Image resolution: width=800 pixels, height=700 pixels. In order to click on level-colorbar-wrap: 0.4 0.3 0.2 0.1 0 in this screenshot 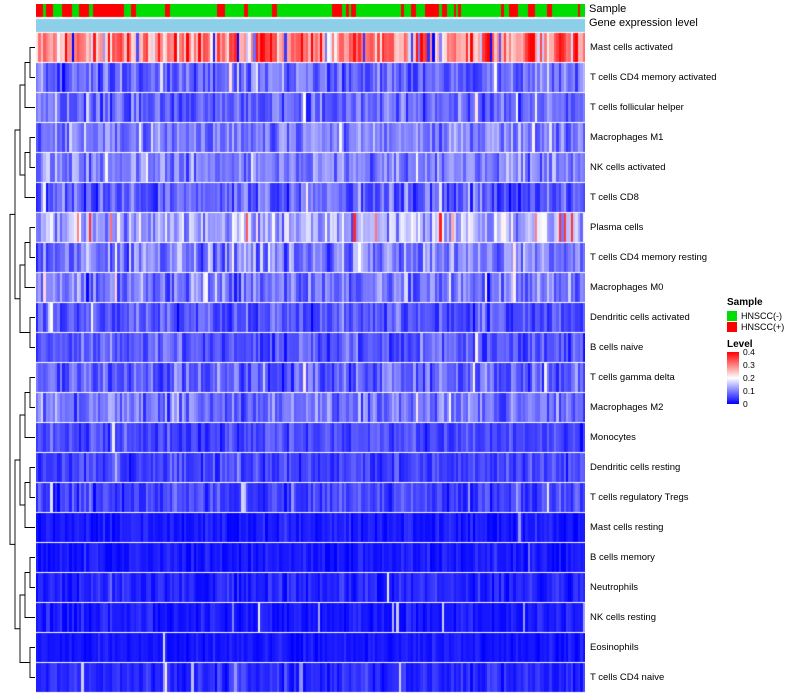, I will do `click(755, 380)`.